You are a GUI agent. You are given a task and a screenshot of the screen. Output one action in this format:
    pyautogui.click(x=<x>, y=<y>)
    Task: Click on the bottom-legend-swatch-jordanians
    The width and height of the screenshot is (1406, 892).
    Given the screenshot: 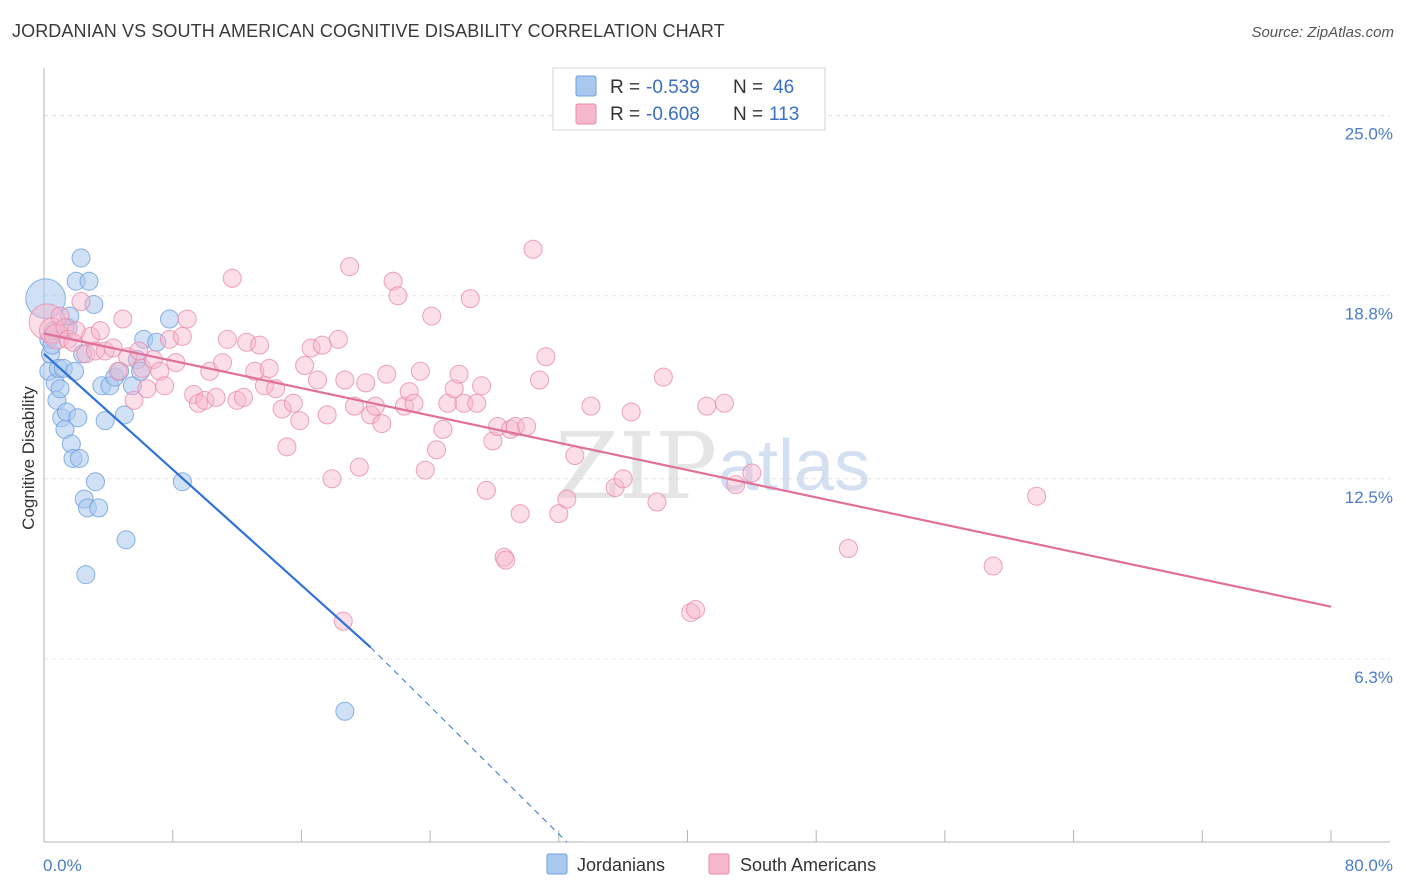 What is the action you would take?
    pyautogui.click(x=557, y=864)
    